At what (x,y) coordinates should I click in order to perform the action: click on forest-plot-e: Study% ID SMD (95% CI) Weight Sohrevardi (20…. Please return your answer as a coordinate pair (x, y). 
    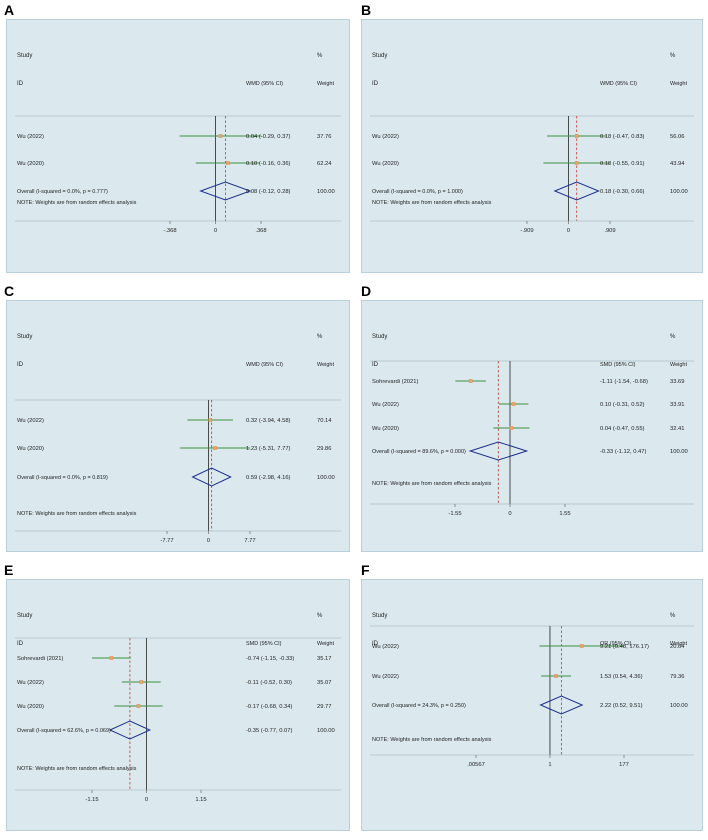
    Looking at the image, I should click on (178, 705).